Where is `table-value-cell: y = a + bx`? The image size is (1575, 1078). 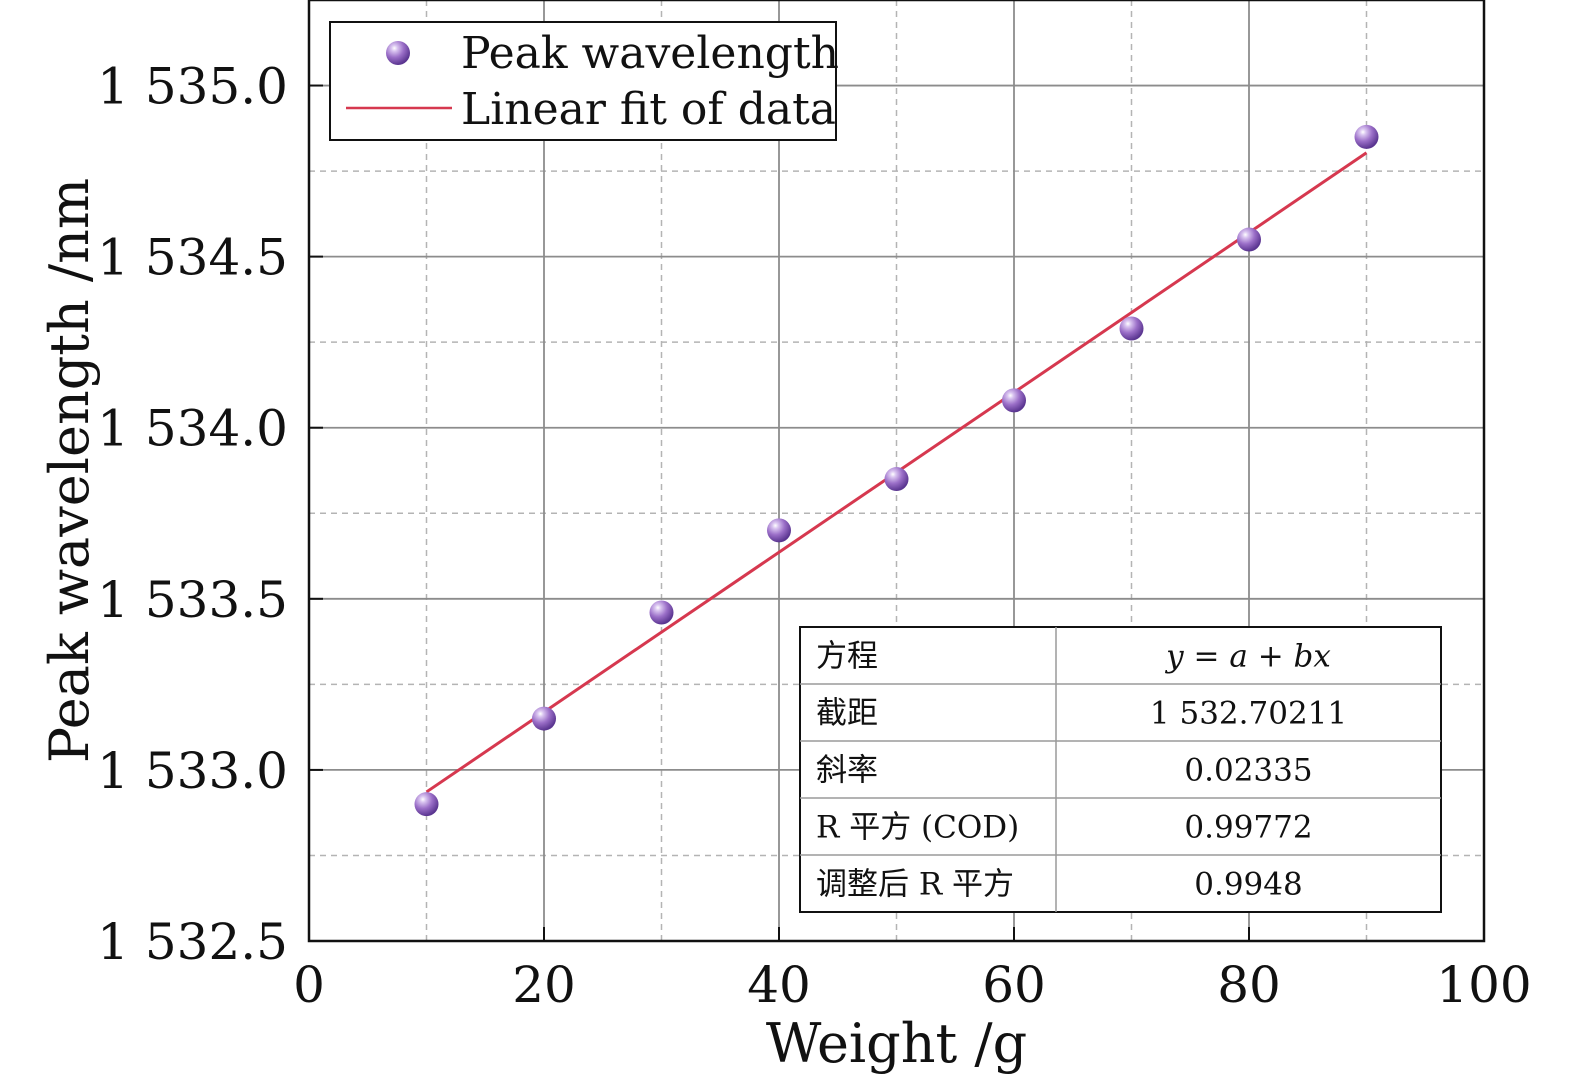
table-value-cell: y = a + bx is located at coordinates (1247, 657).